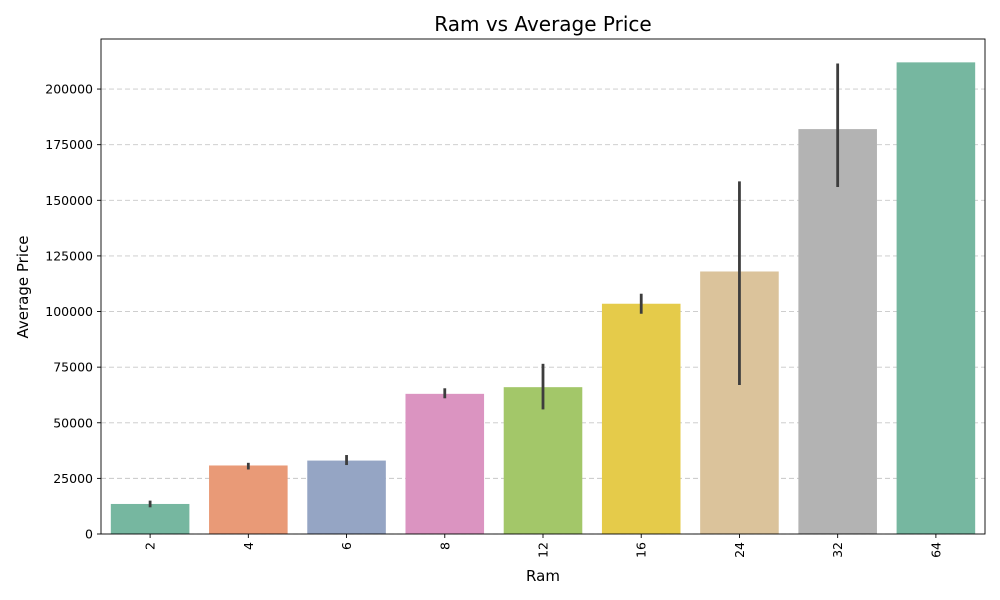 This screenshot has width=1000, height=600. Describe the element at coordinates (89, 534) in the screenshot. I see `y-tick-label: 0` at that location.